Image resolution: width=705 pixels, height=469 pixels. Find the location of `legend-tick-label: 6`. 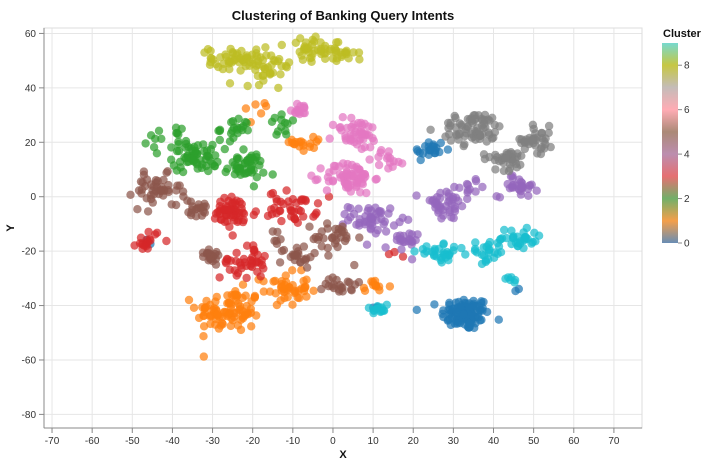

legend-tick-label: 6 is located at coordinates (687, 110).